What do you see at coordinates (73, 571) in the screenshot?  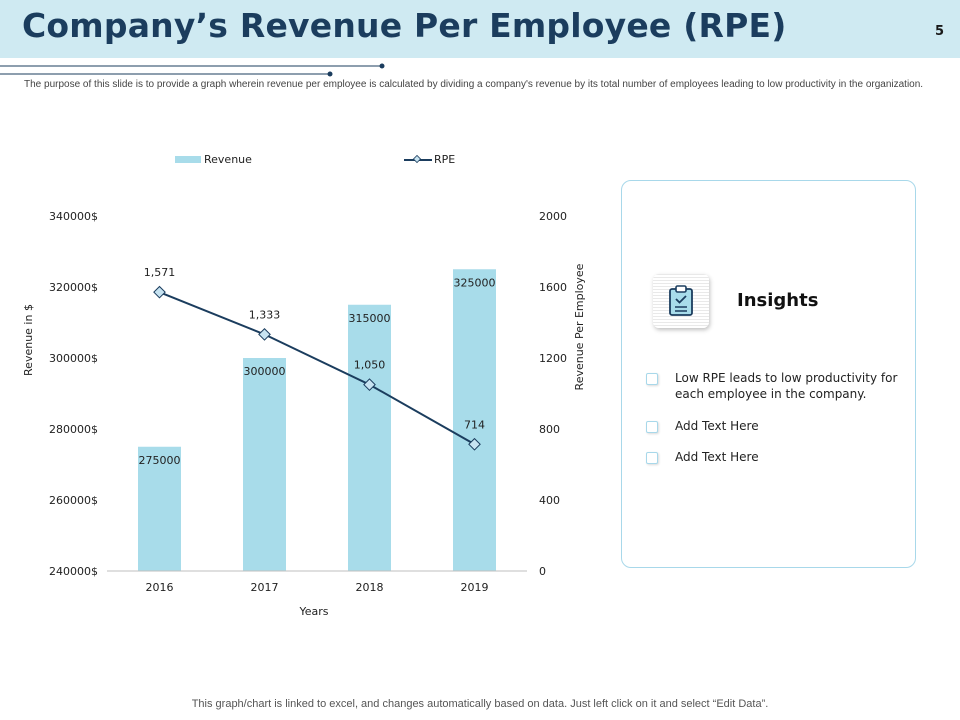 I see `y-tick-label-240000: 240000$` at bounding box center [73, 571].